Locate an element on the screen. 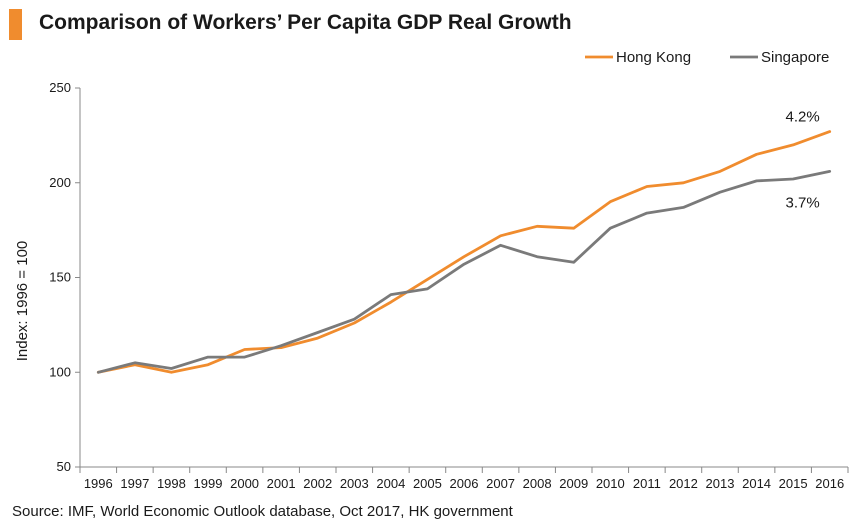  x-tick-label: 2015 is located at coordinates (793, 483).